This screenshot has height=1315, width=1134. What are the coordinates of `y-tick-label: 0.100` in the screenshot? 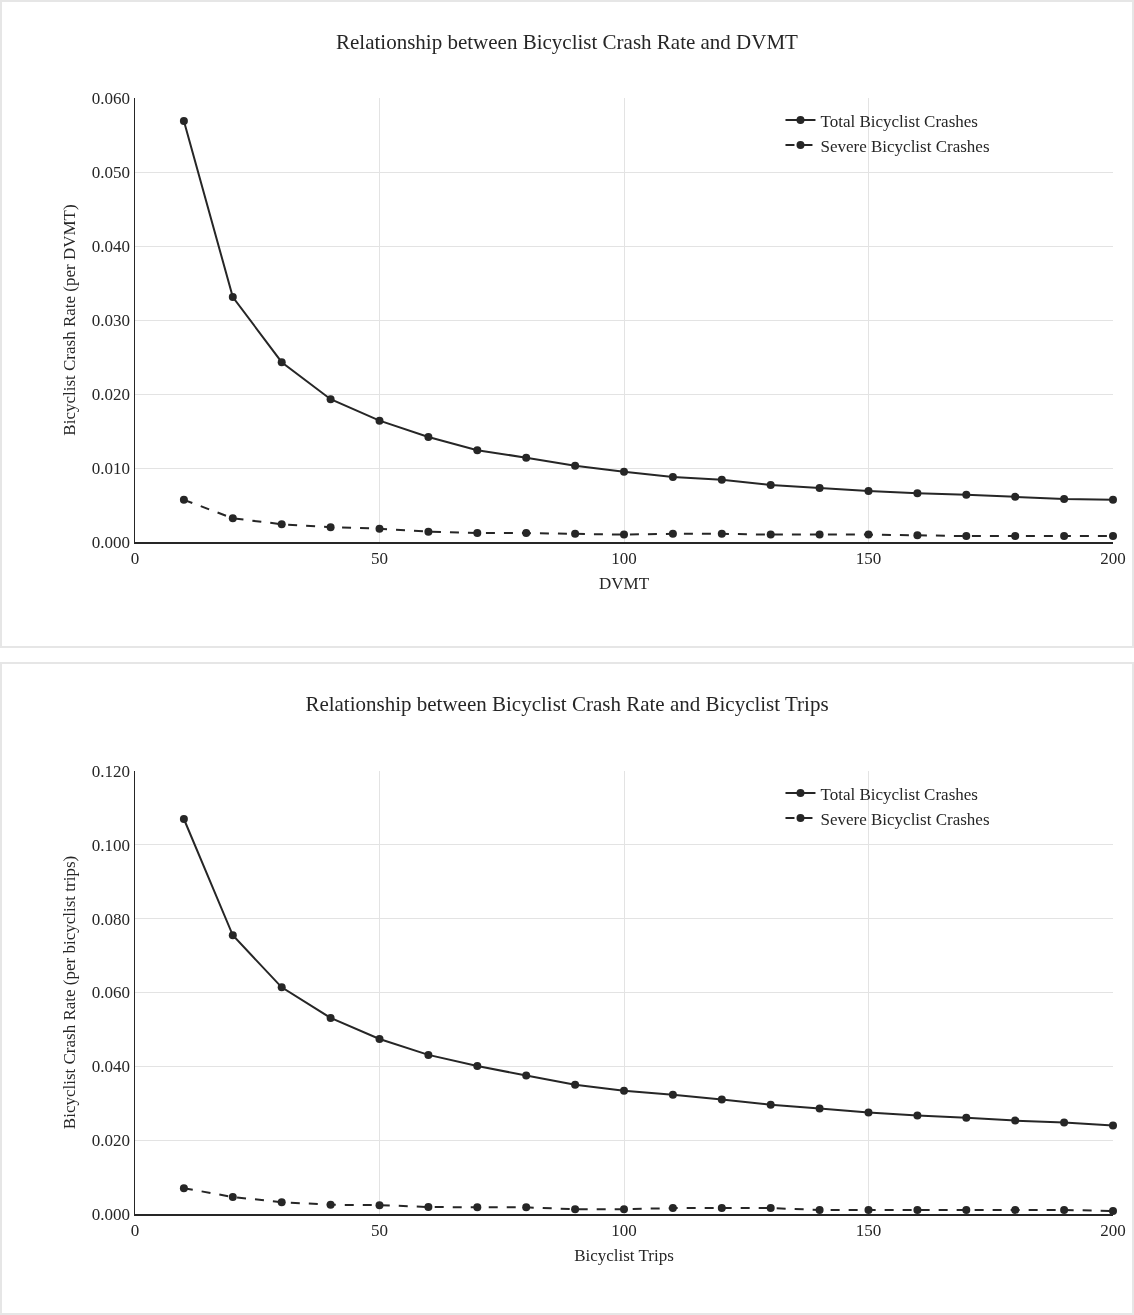 It's located at (111, 845).